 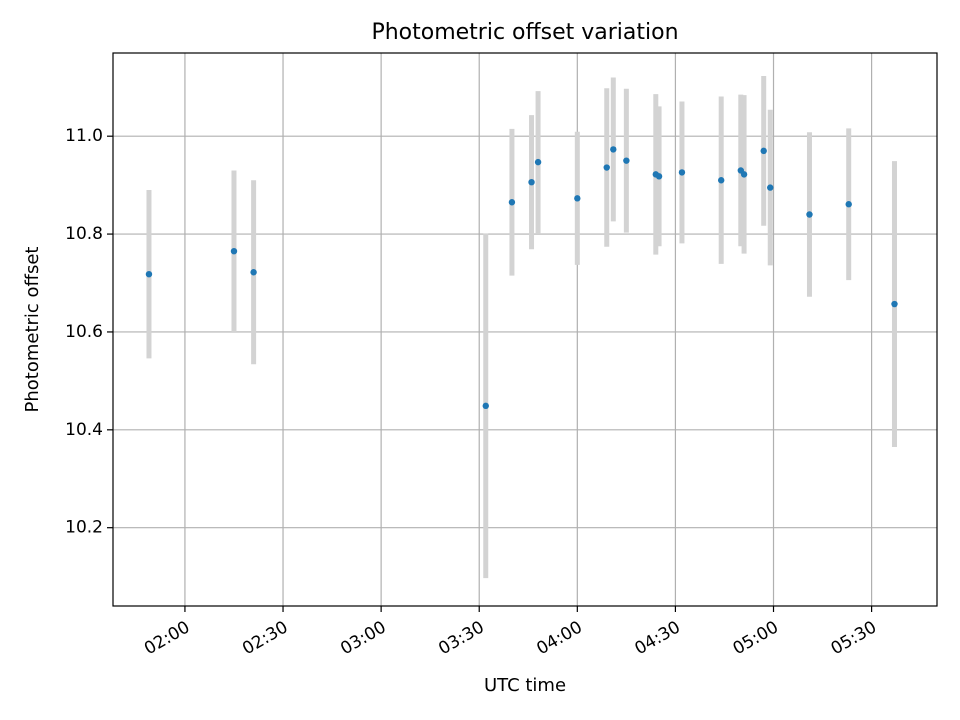 I want to click on x-axis-ticks: 02:00 02:30 03:00 03:30 04:00 04:30 05:00 05:30, so click(x=510, y=632).